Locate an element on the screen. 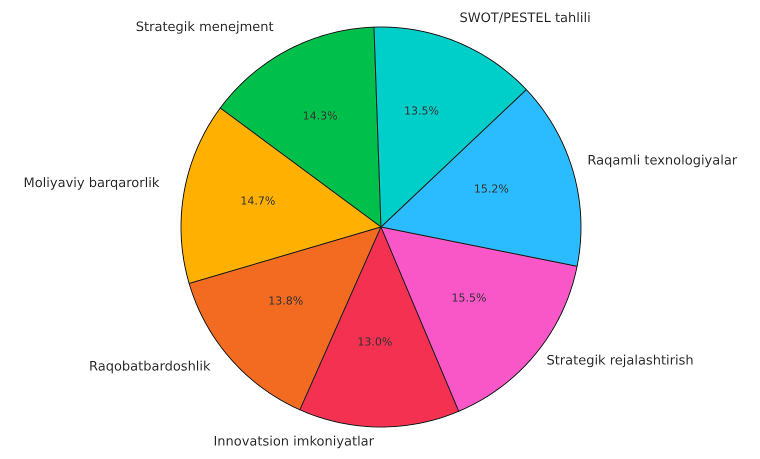 The height and width of the screenshot is (459, 760). slice-label: Strategik menejment is located at coordinates (205, 27).